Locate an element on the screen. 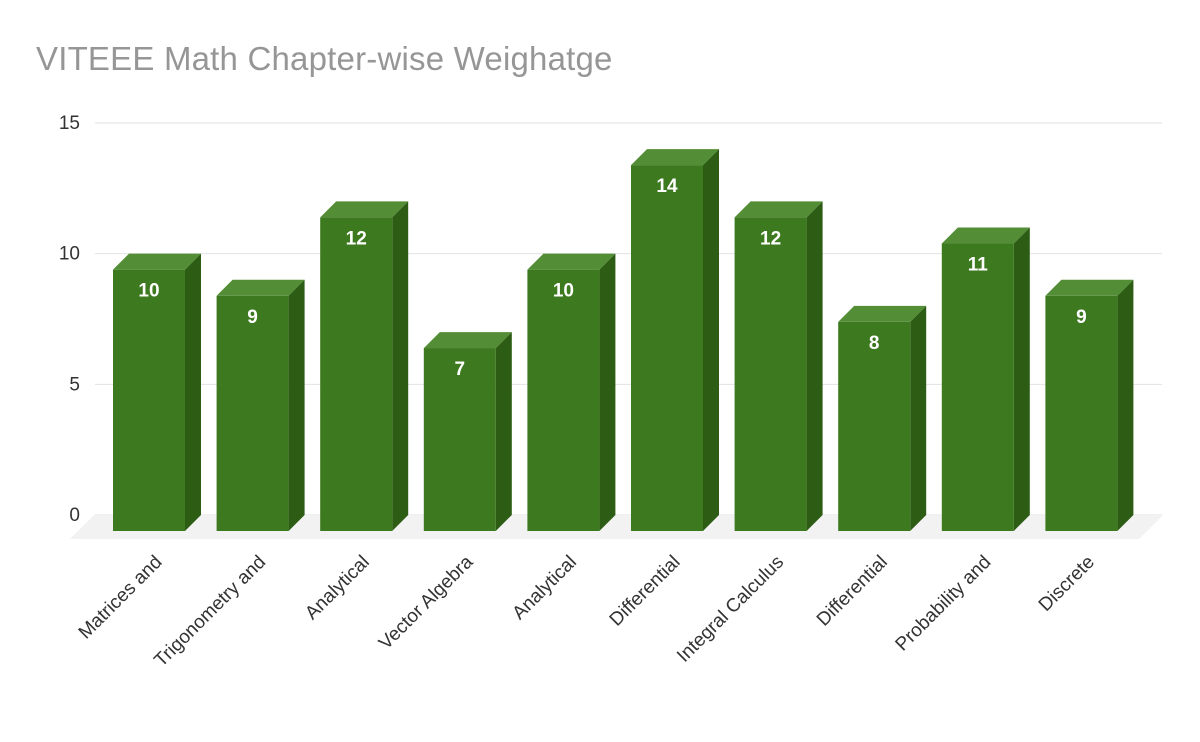 The width and height of the screenshot is (1200, 742). bar-value-label: 8 is located at coordinates (874, 343).